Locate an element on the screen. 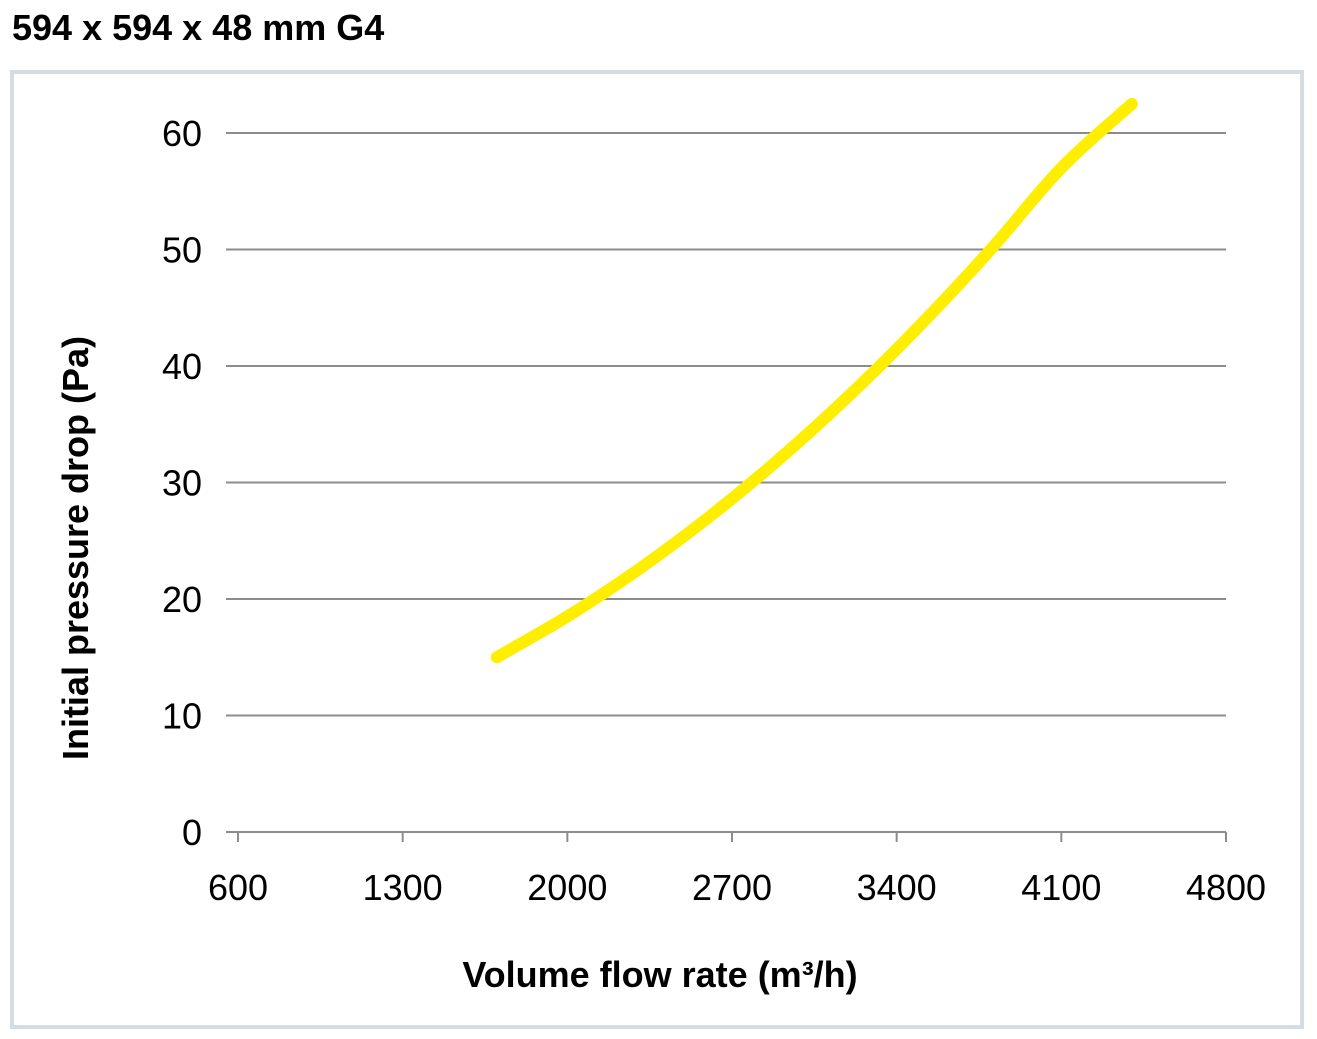 This screenshot has width=1317, height=1039. y-tick-label: 40 is located at coordinates (182, 366).